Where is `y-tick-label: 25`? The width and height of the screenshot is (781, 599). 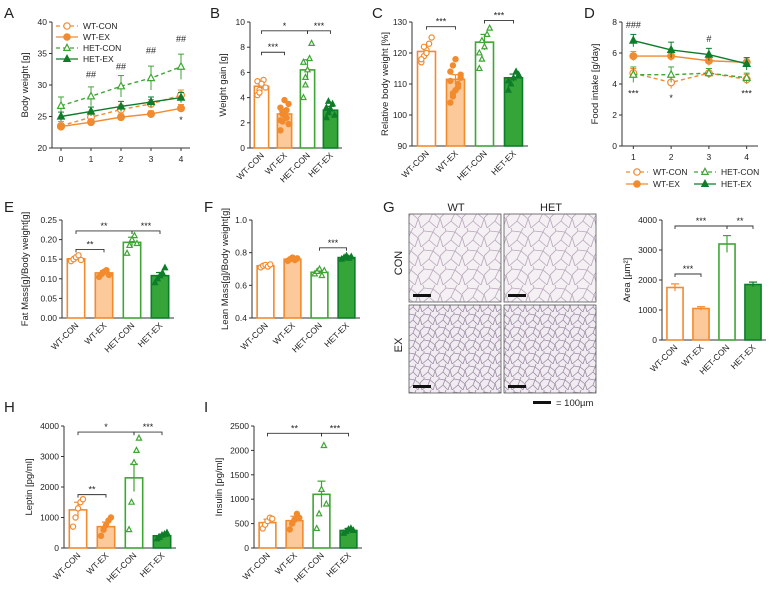 y-tick-label: 25 is located at coordinates (43, 117).